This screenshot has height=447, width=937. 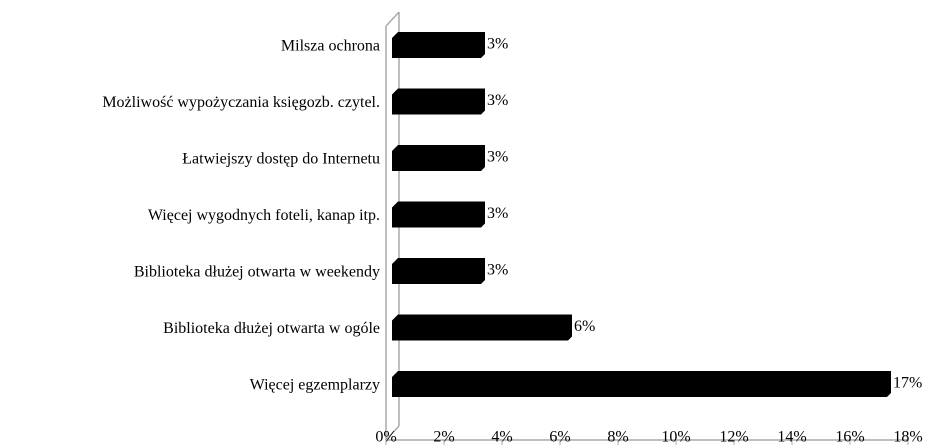 I want to click on y-tick-label: Łatwiejszy dostęp do Internetu, so click(x=281, y=159).